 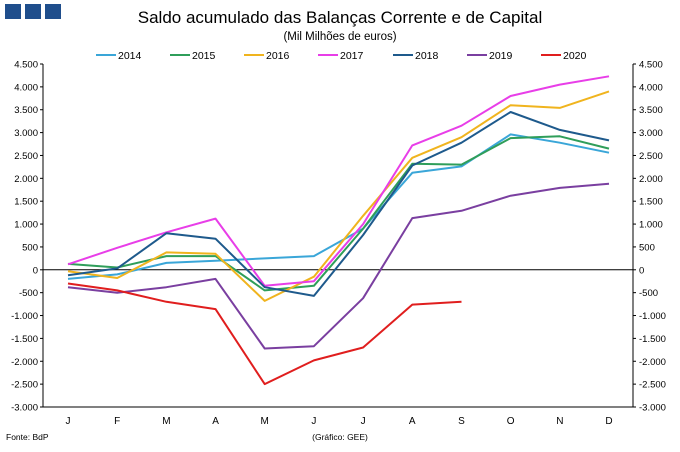 I want to click on y-tick-label-right: 1.000, so click(x=651, y=225).